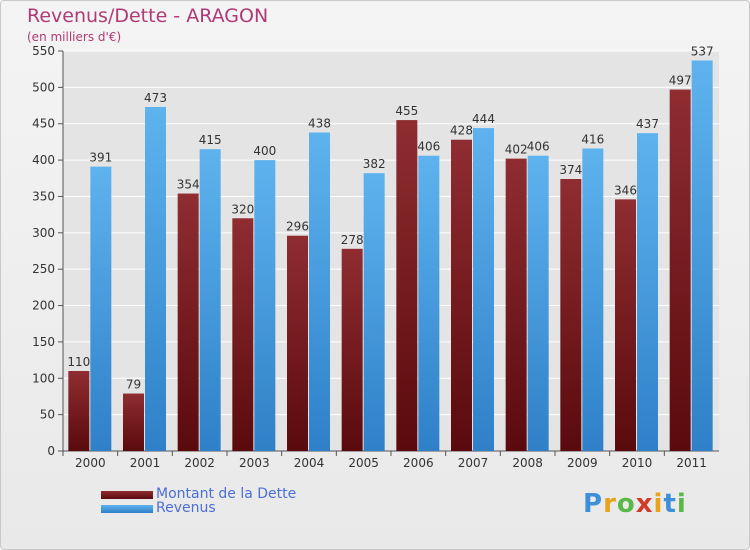 This screenshot has width=750, height=550. I want to click on data-label: 296, so click(297, 227).